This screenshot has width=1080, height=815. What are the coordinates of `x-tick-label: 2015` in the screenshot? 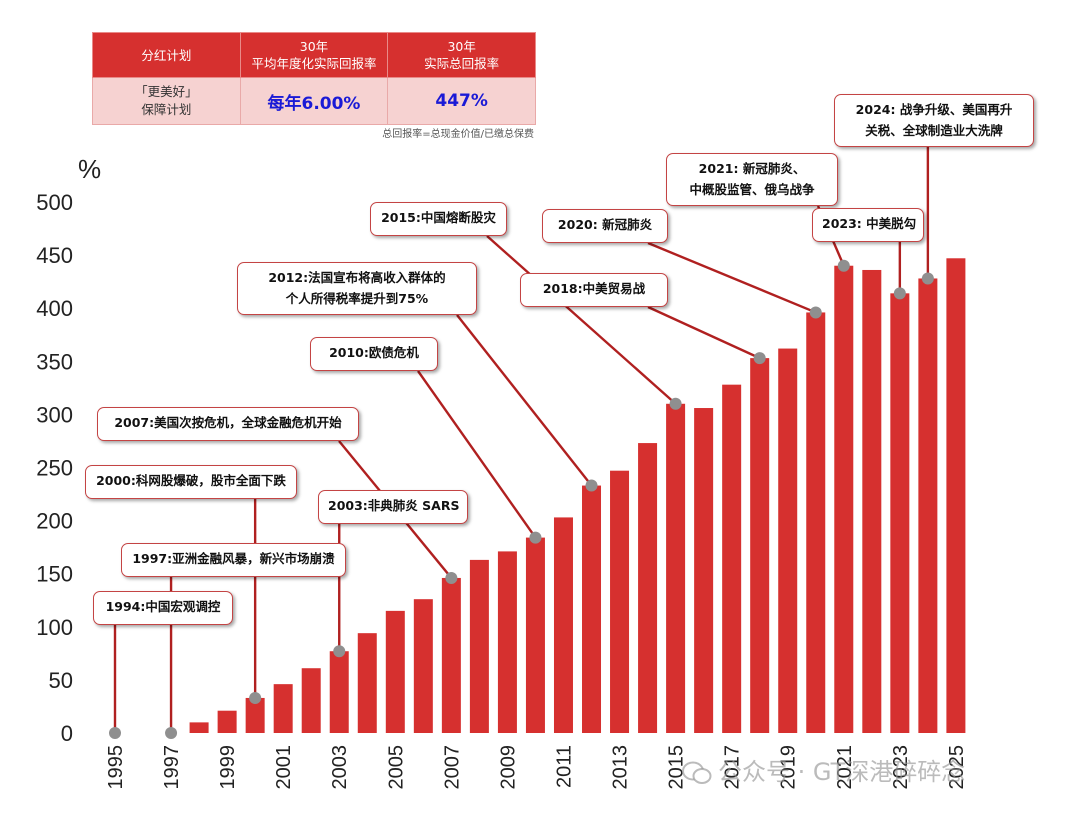 It's located at (677, 767).